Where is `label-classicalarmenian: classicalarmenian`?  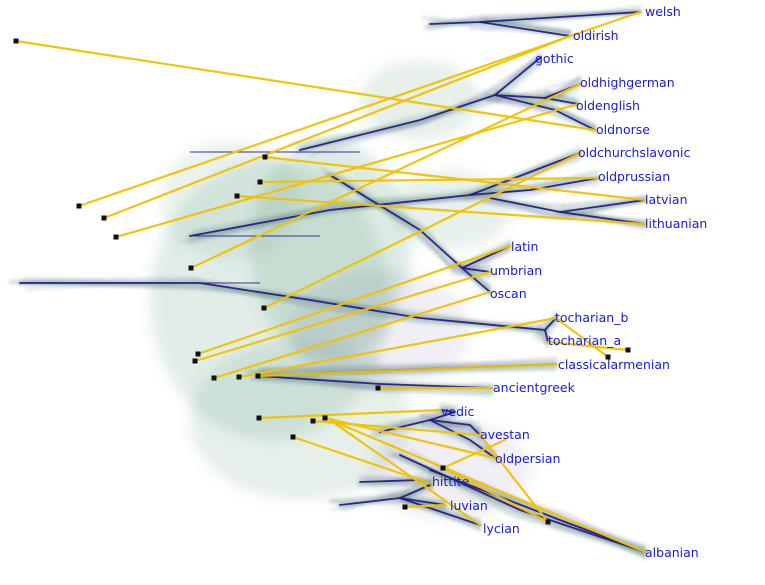 label-classicalarmenian: classicalarmenian is located at coordinates (614, 364).